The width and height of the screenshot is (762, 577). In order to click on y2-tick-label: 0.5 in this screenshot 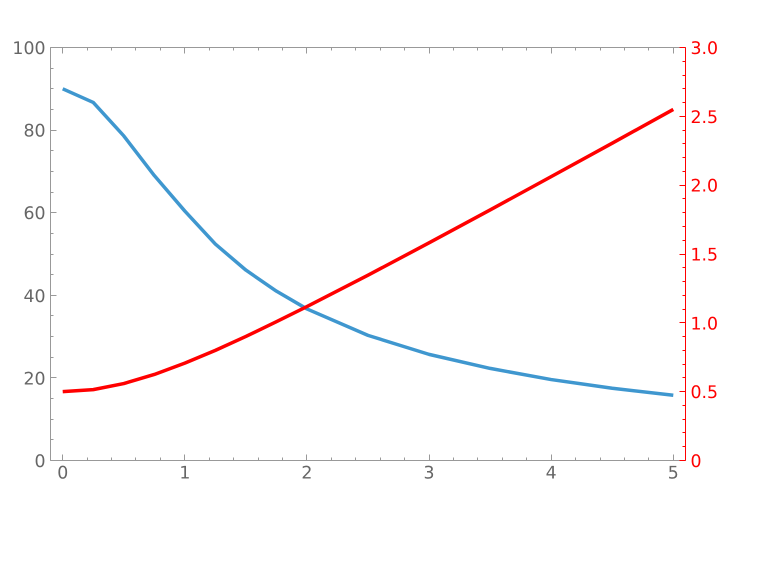, I will do `click(704, 393)`.